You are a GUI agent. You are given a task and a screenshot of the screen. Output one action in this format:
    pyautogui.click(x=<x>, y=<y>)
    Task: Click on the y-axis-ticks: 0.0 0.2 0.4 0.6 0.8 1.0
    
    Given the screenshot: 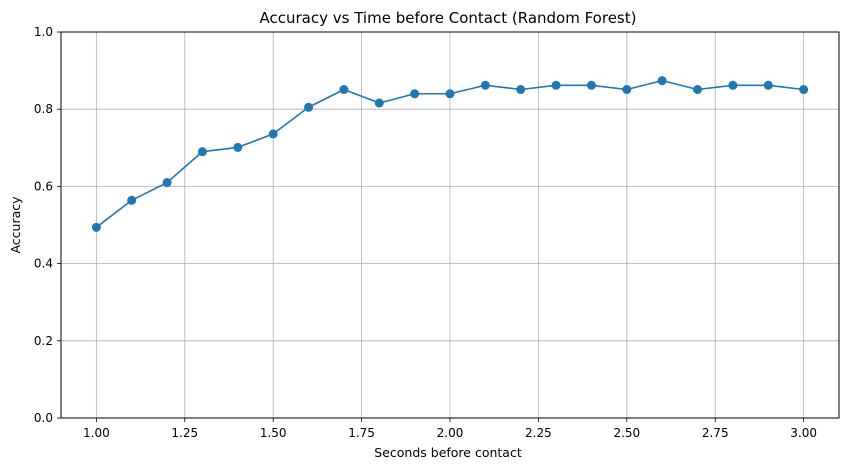 What is the action you would take?
    pyautogui.click(x=47, y=225)
    